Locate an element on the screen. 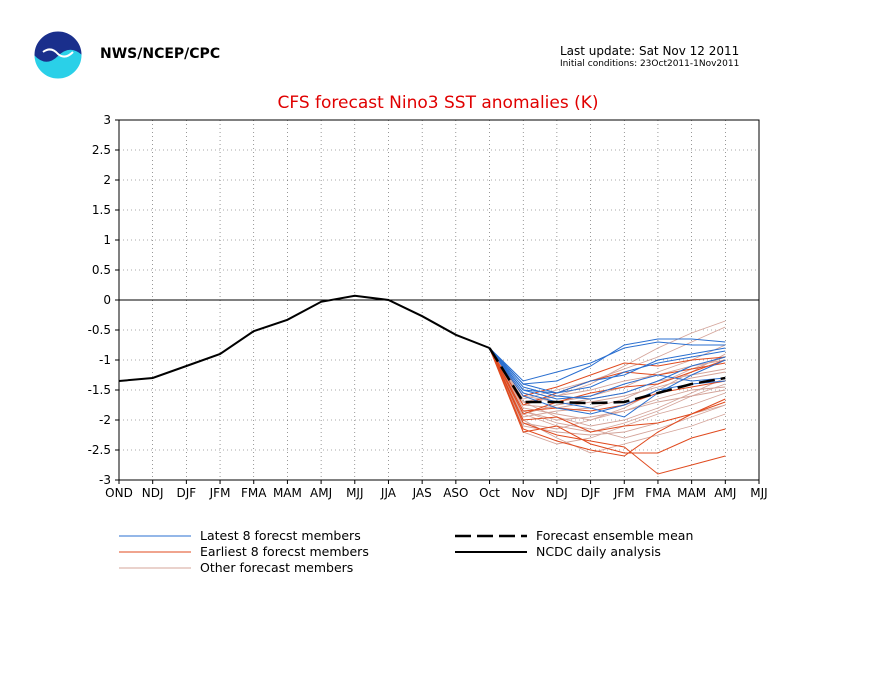  y-tick-label: -2.5 is located at coordinates (99, 450).